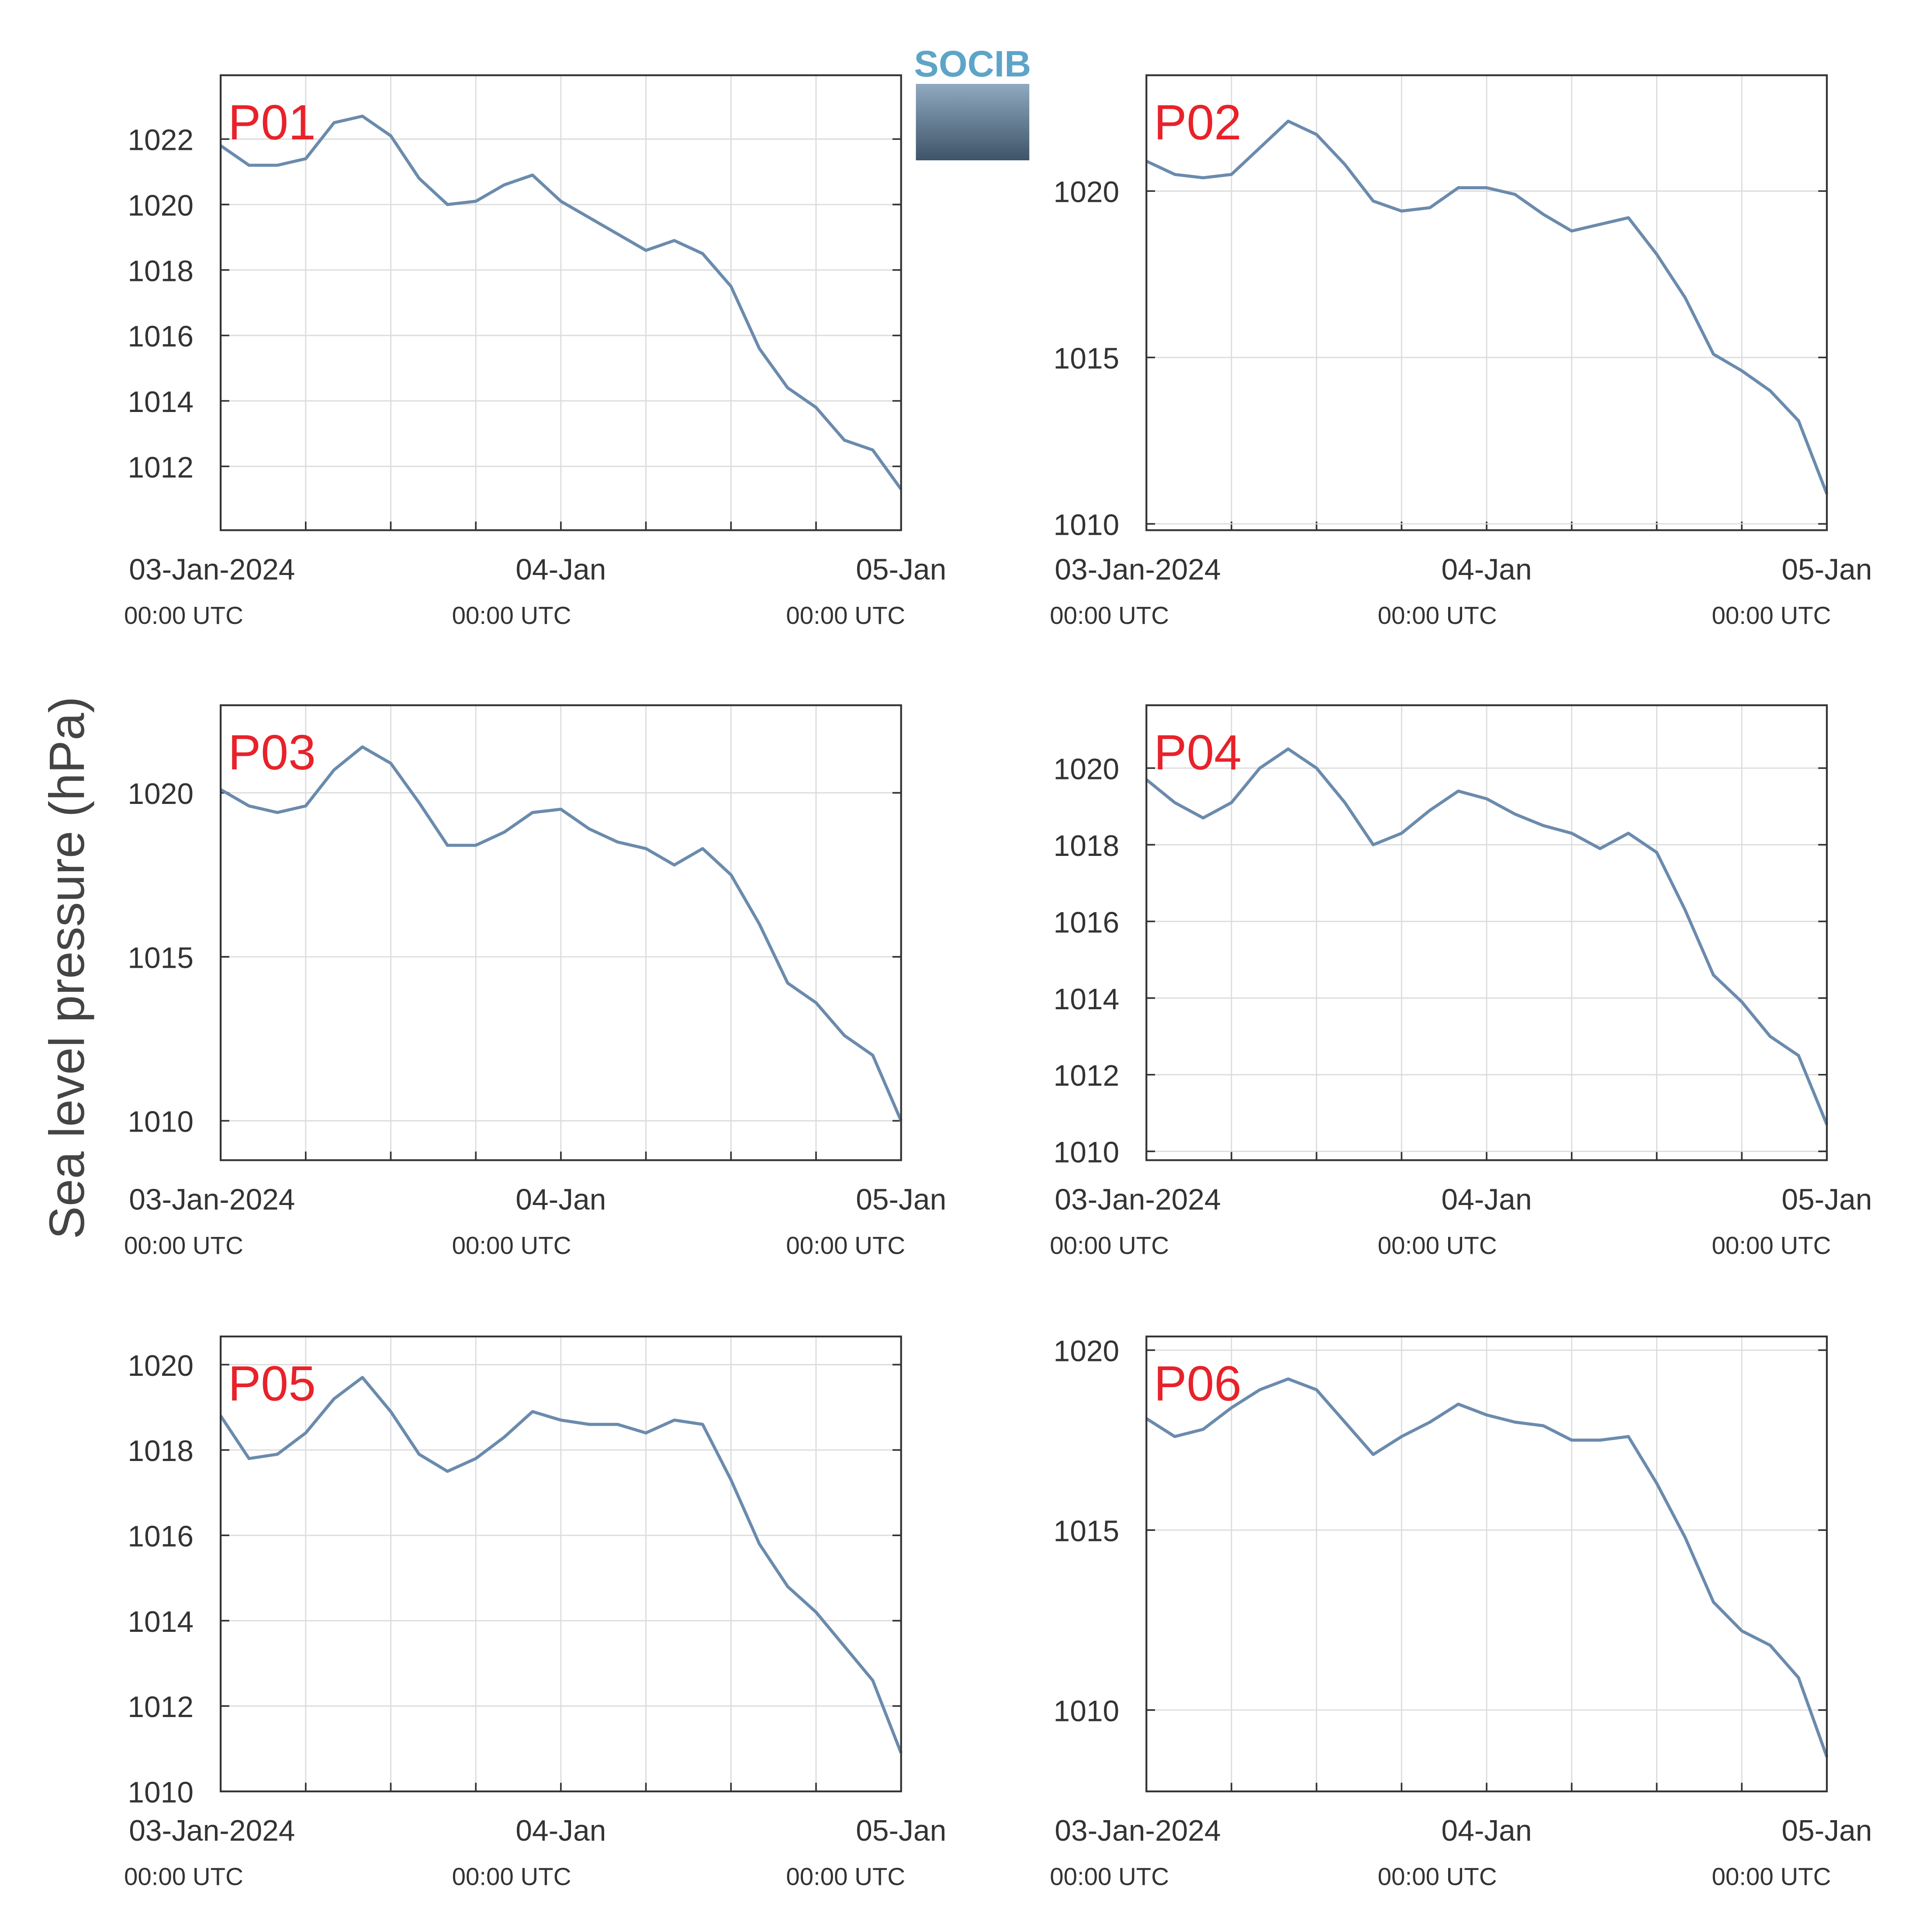 This screenshot has height=1932, width=1923. I want to click on panel-title: P02, so click(1198, 122).